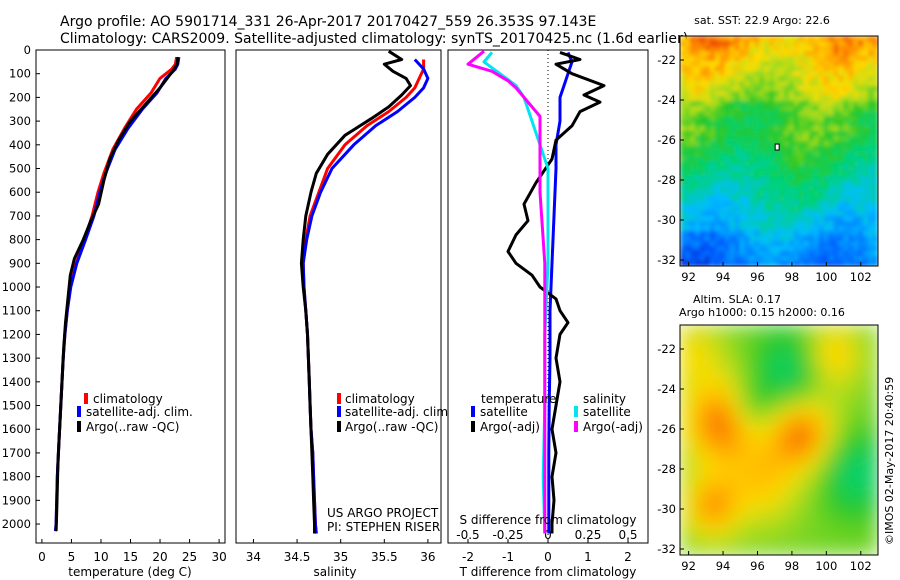  Describe the element at coordinates (546, 535) in the screenshot. I see `s-difference-axis: -0.5-0.2500.250.5` at that location.